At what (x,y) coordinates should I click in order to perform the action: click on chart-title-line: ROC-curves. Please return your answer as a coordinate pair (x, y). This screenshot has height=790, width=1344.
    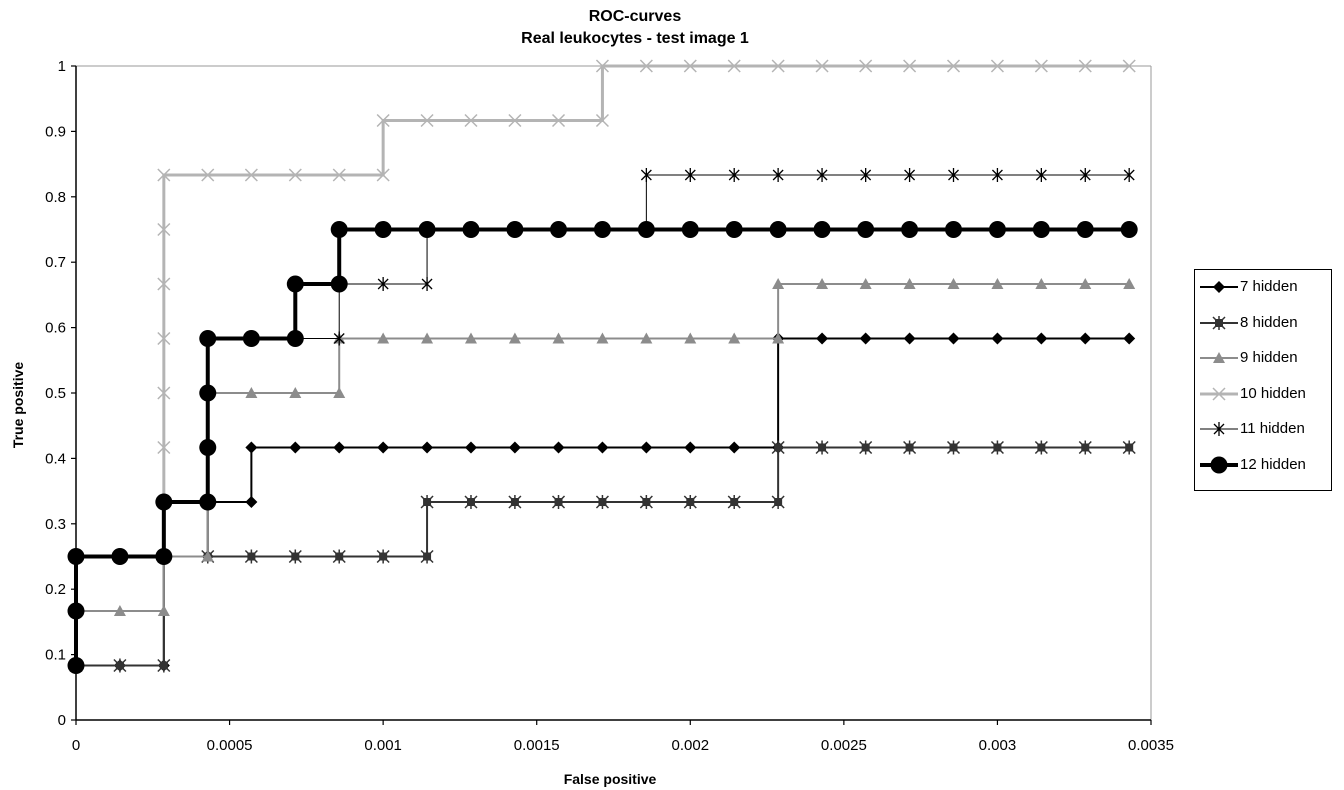
    Looking at the image, I should click on (635, 16).